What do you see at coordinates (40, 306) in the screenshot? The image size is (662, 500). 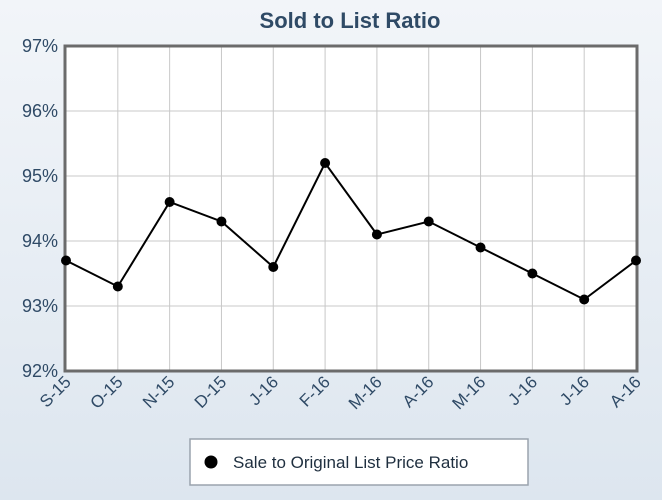 I see `y-tick-label: 93%` at bounding box center [40, 306].